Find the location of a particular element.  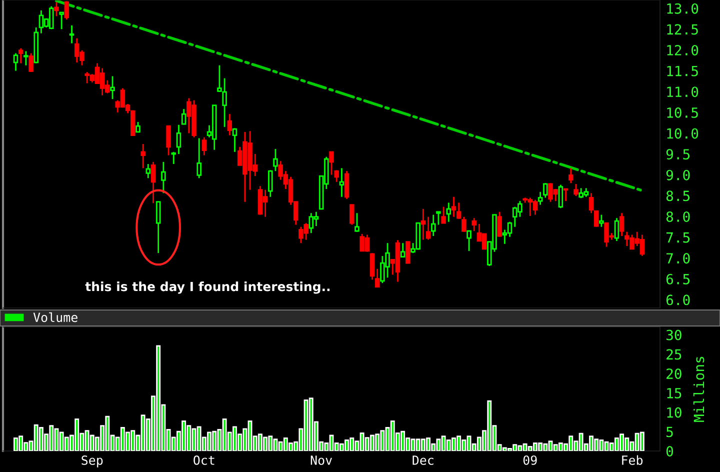

annotation: this is the day I found interesting.. is located at coordinates (207, 288).